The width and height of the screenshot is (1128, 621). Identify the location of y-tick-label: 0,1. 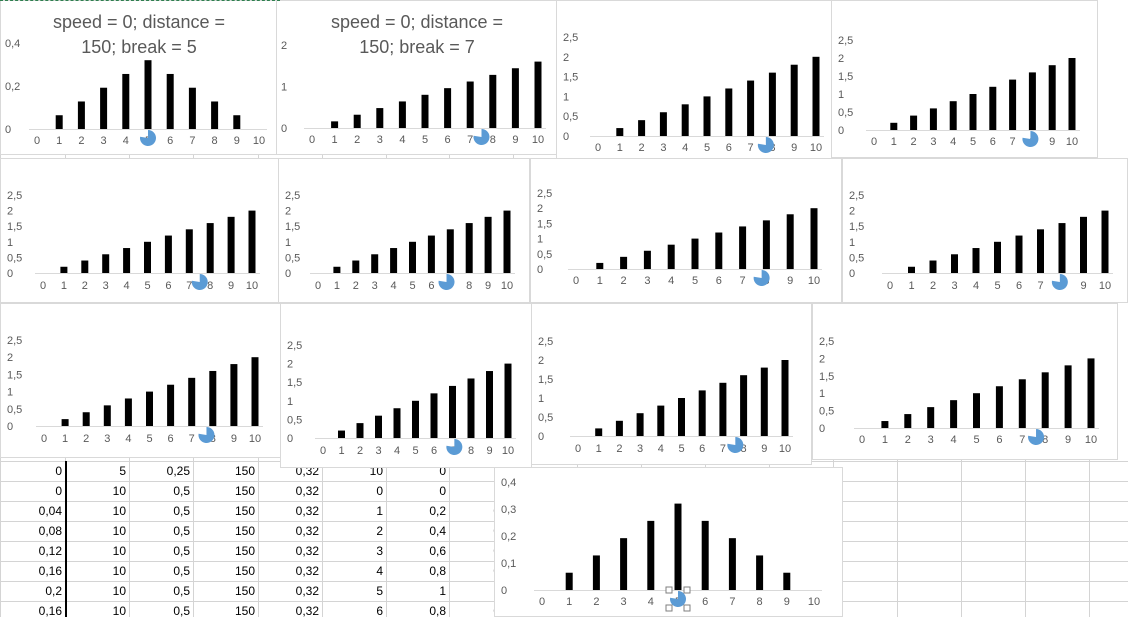
(508, 564).